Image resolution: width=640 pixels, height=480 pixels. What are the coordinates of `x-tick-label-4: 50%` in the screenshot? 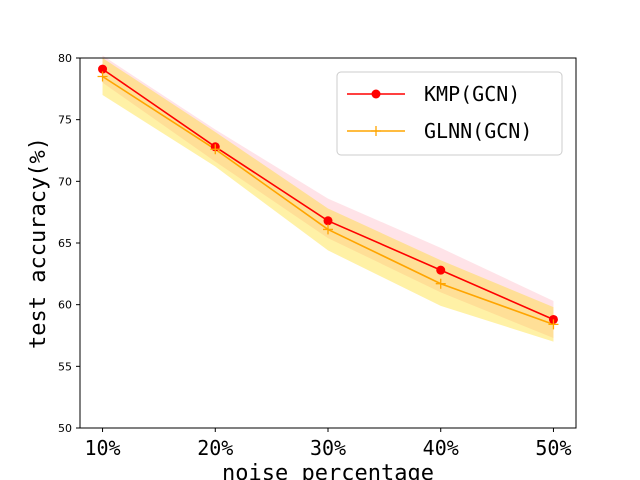 It's located at (553, 448).